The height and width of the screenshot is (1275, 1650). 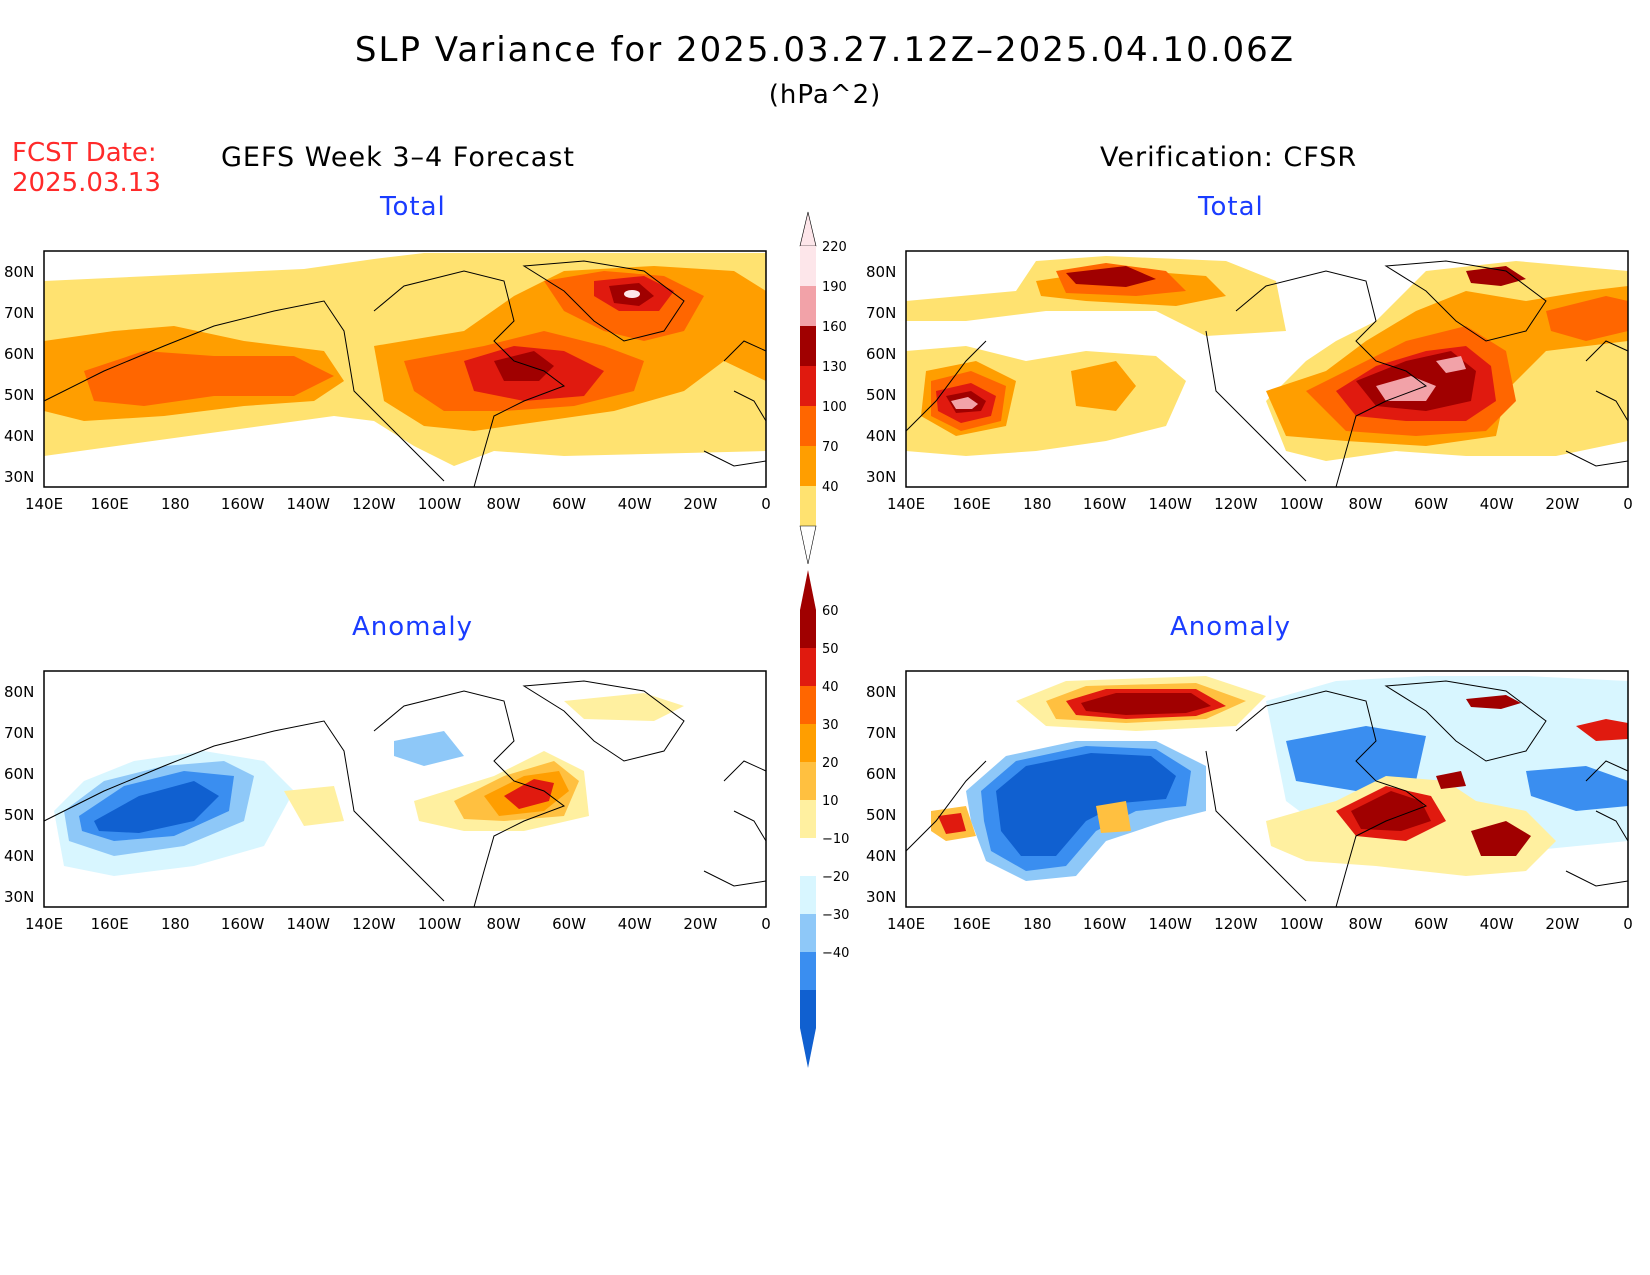 I want to click on left-column-heading: GEFS Week 3–4 Forecast, so click(x=398, y=157).